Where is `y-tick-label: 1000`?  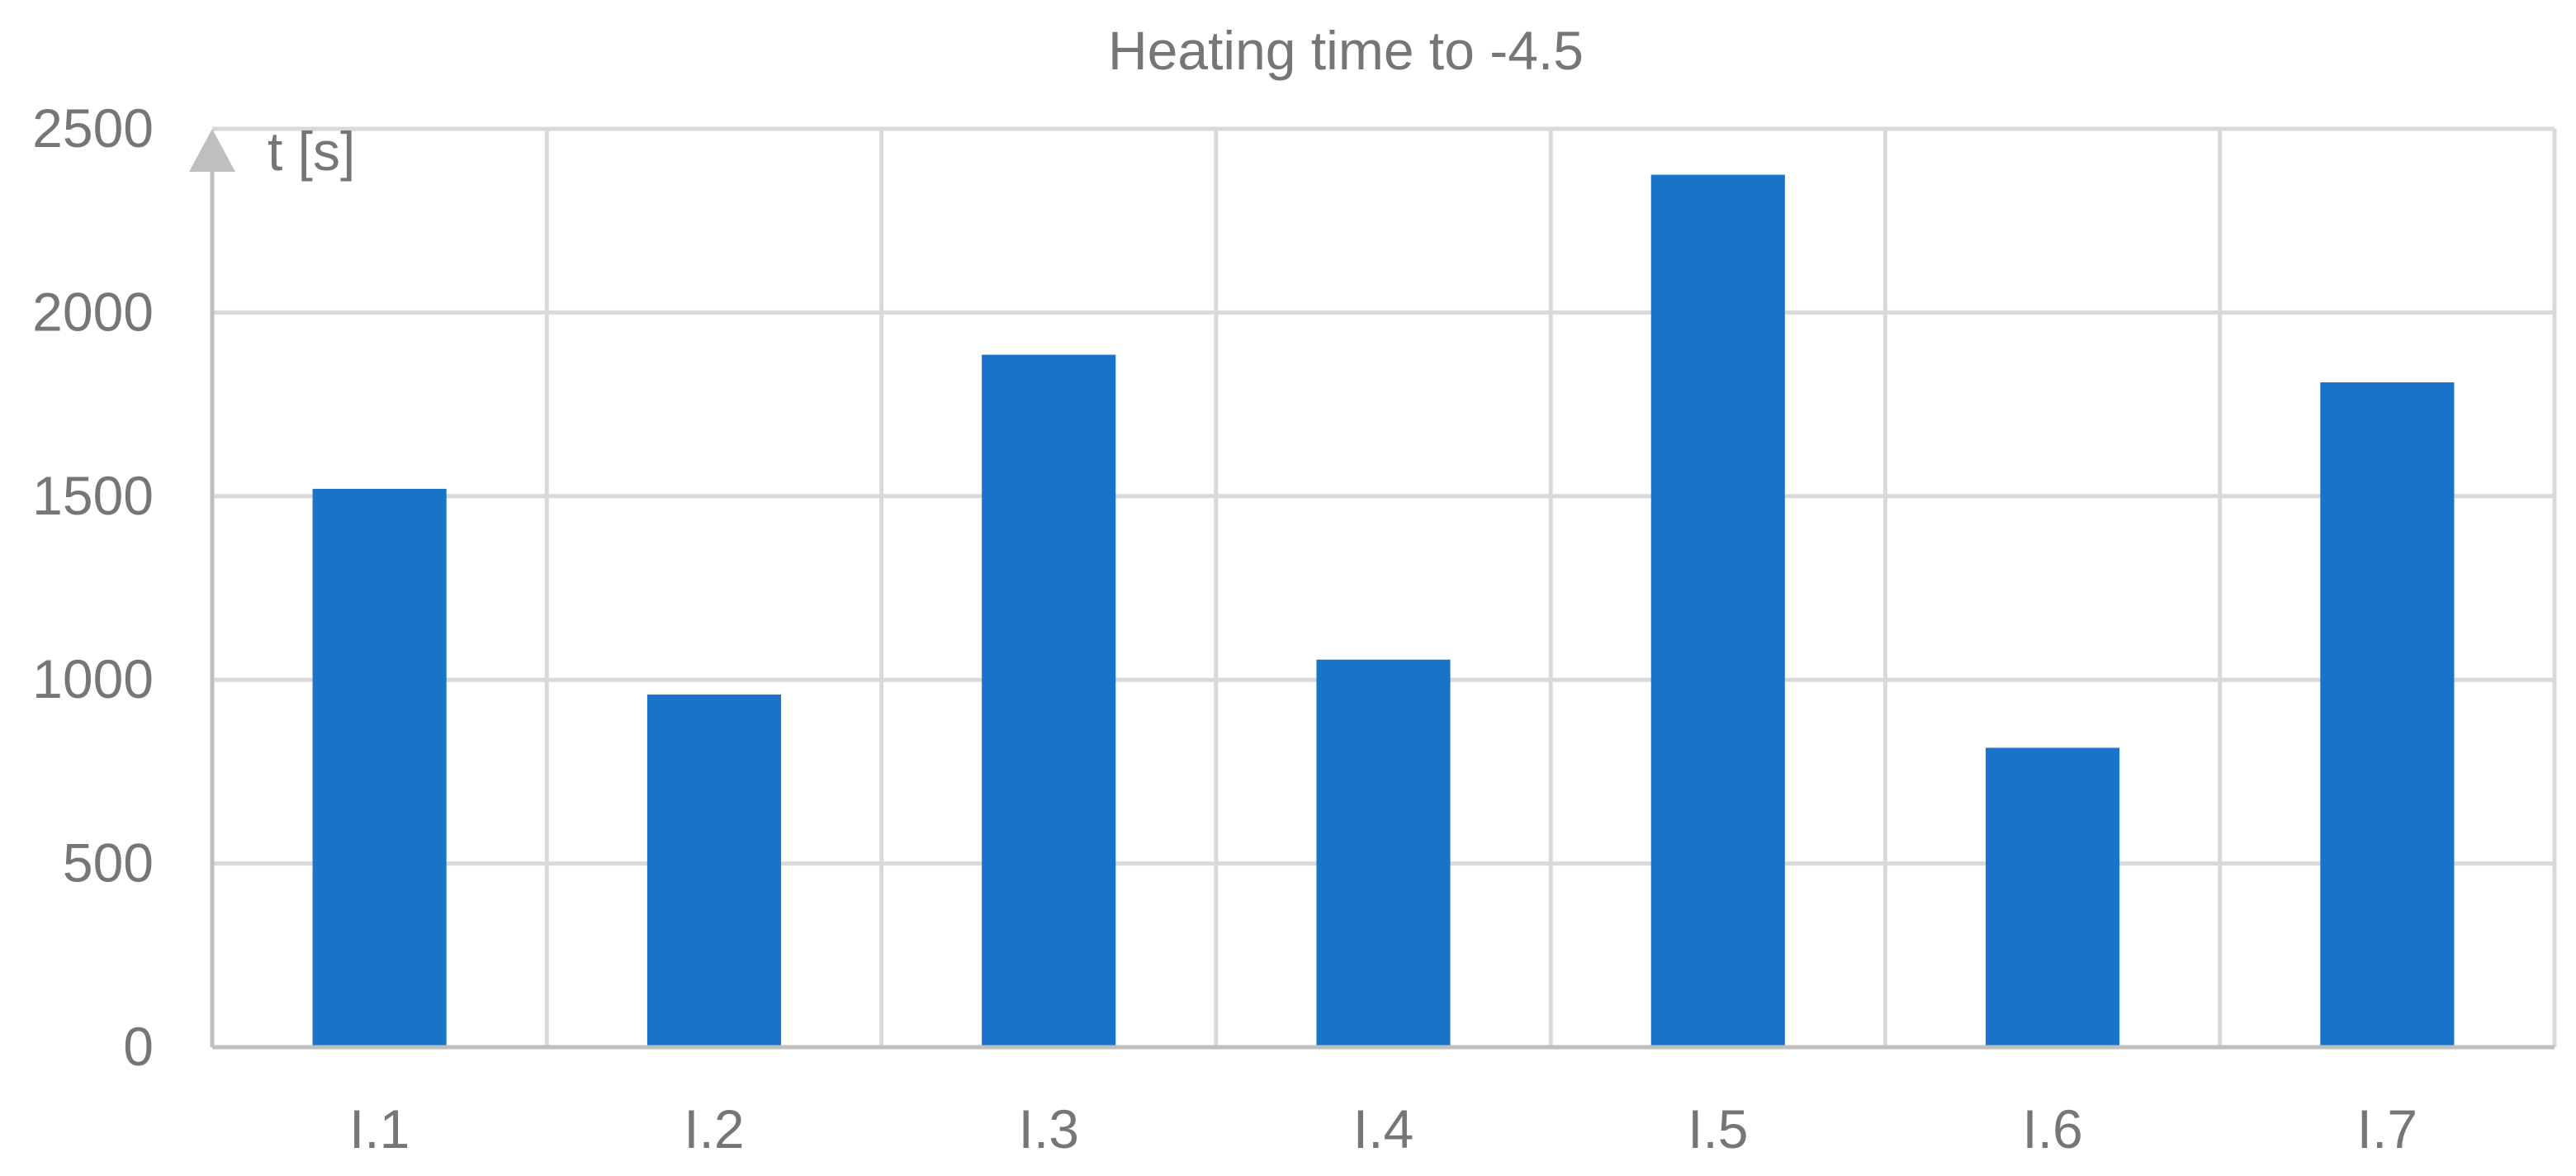
y-tick-label: 1000 is located at coordinates (93, 678).